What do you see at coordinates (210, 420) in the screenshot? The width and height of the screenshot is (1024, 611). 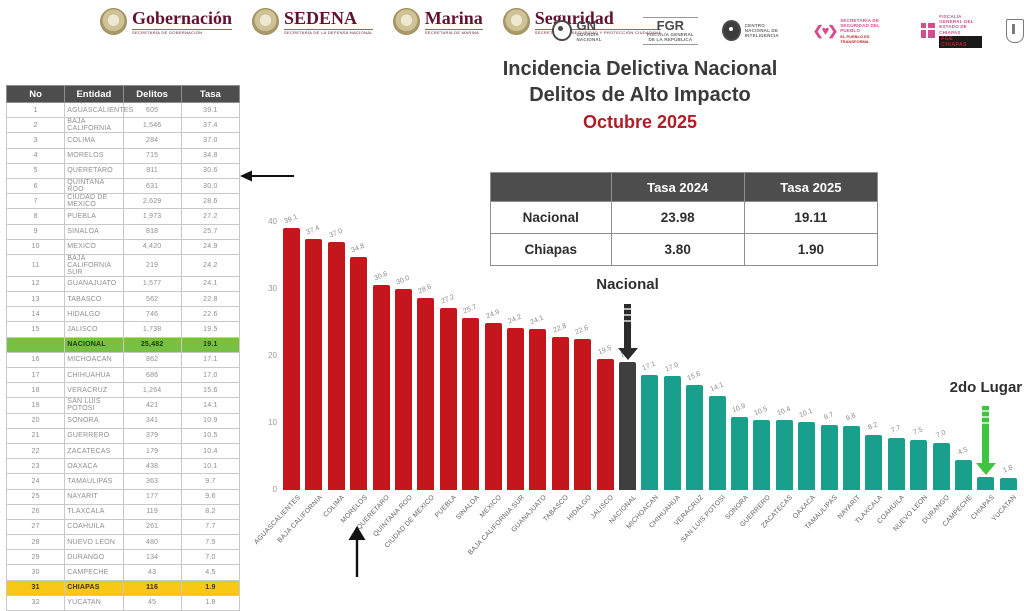 I see `cell-tasa: 10.9` at bounding box center [210, 420].